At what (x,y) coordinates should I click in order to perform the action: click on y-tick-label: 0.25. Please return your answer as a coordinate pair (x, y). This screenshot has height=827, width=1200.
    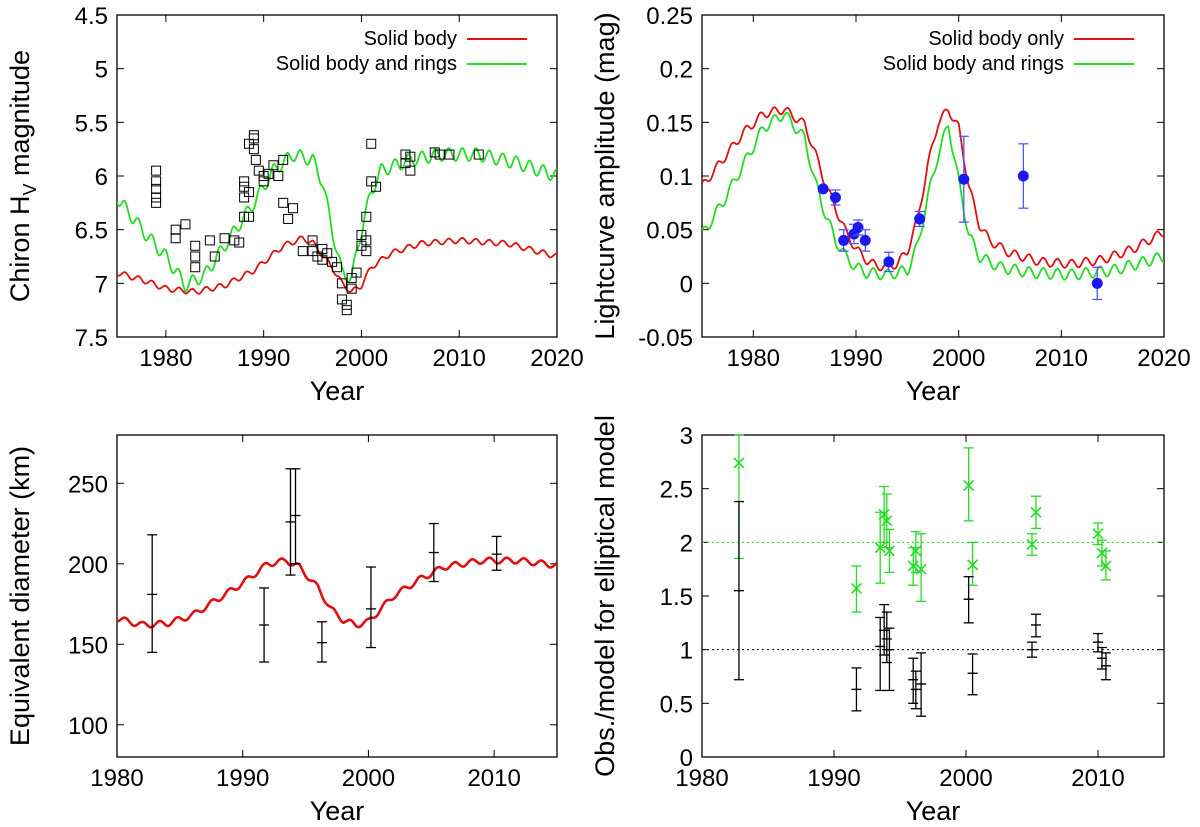
    Looking at the image, I should click on (669, 16).